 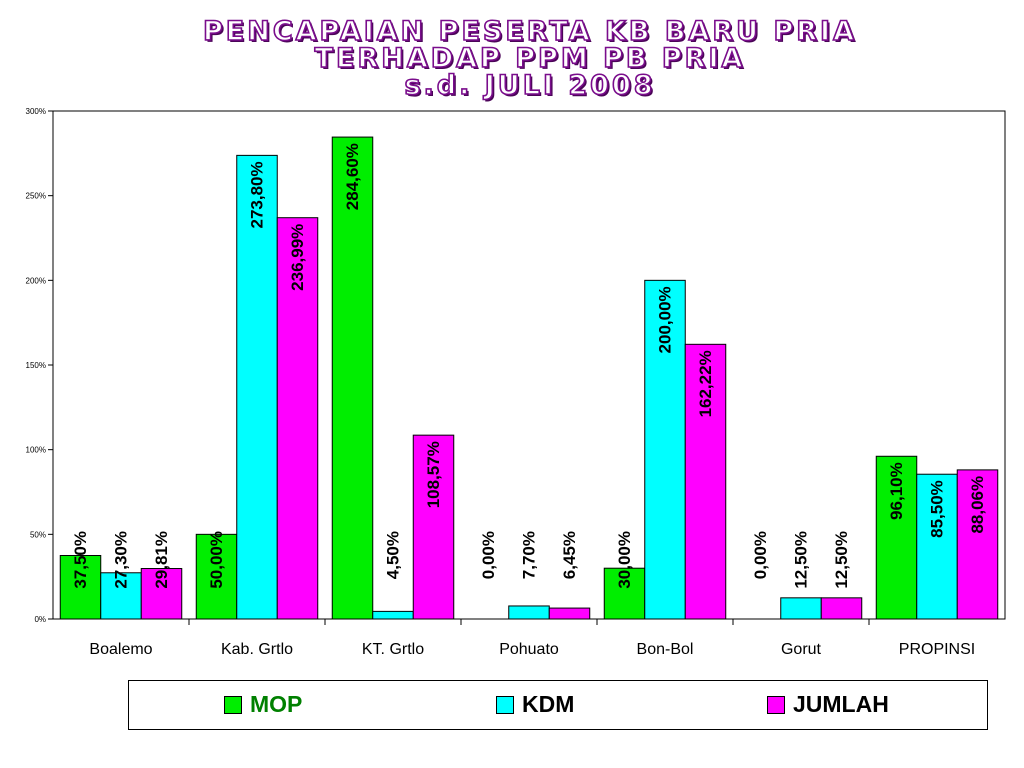 What do you see at coordinates (705, 383) in the screenshot?
I see `data-label: 162,22%` at bounding box center [705, 383].